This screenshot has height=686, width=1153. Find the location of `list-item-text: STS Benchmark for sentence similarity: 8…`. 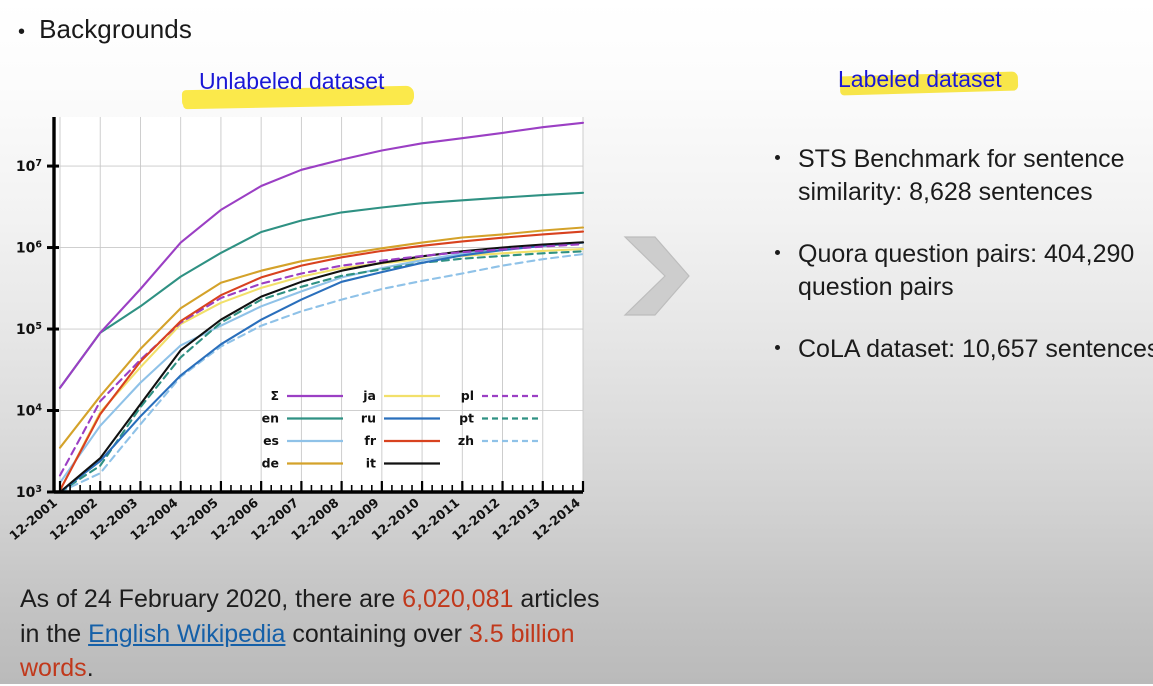

list-item-text: STS Benchmark for sentence similarity: 8… is located at coordinates (961, 175).